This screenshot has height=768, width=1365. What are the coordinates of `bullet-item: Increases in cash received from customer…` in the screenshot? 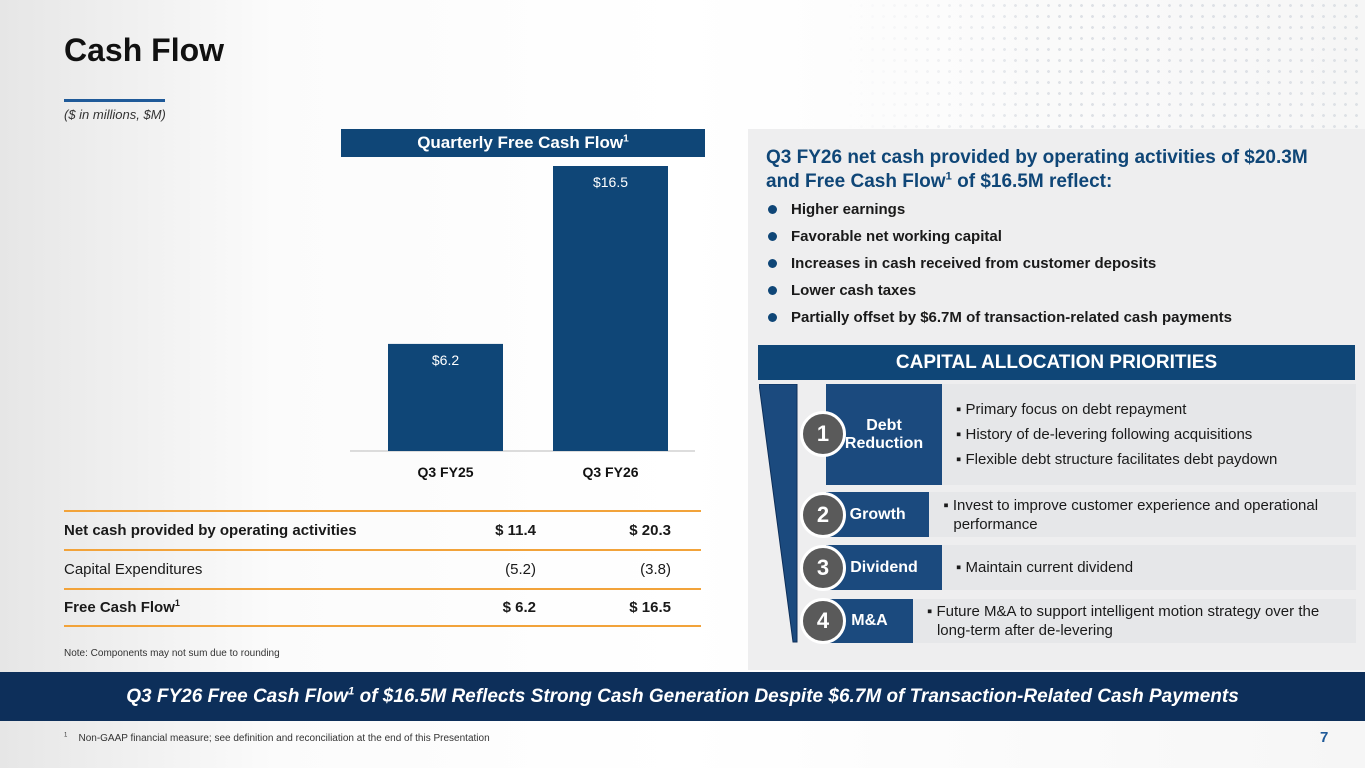 It's located at (1000, 263).